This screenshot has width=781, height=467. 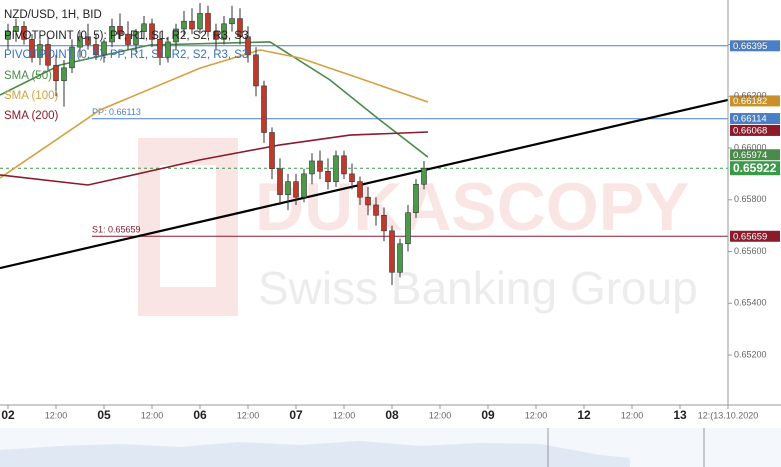 I want to click on price-badge-label: 0.66395, so click(x=750, y=46).